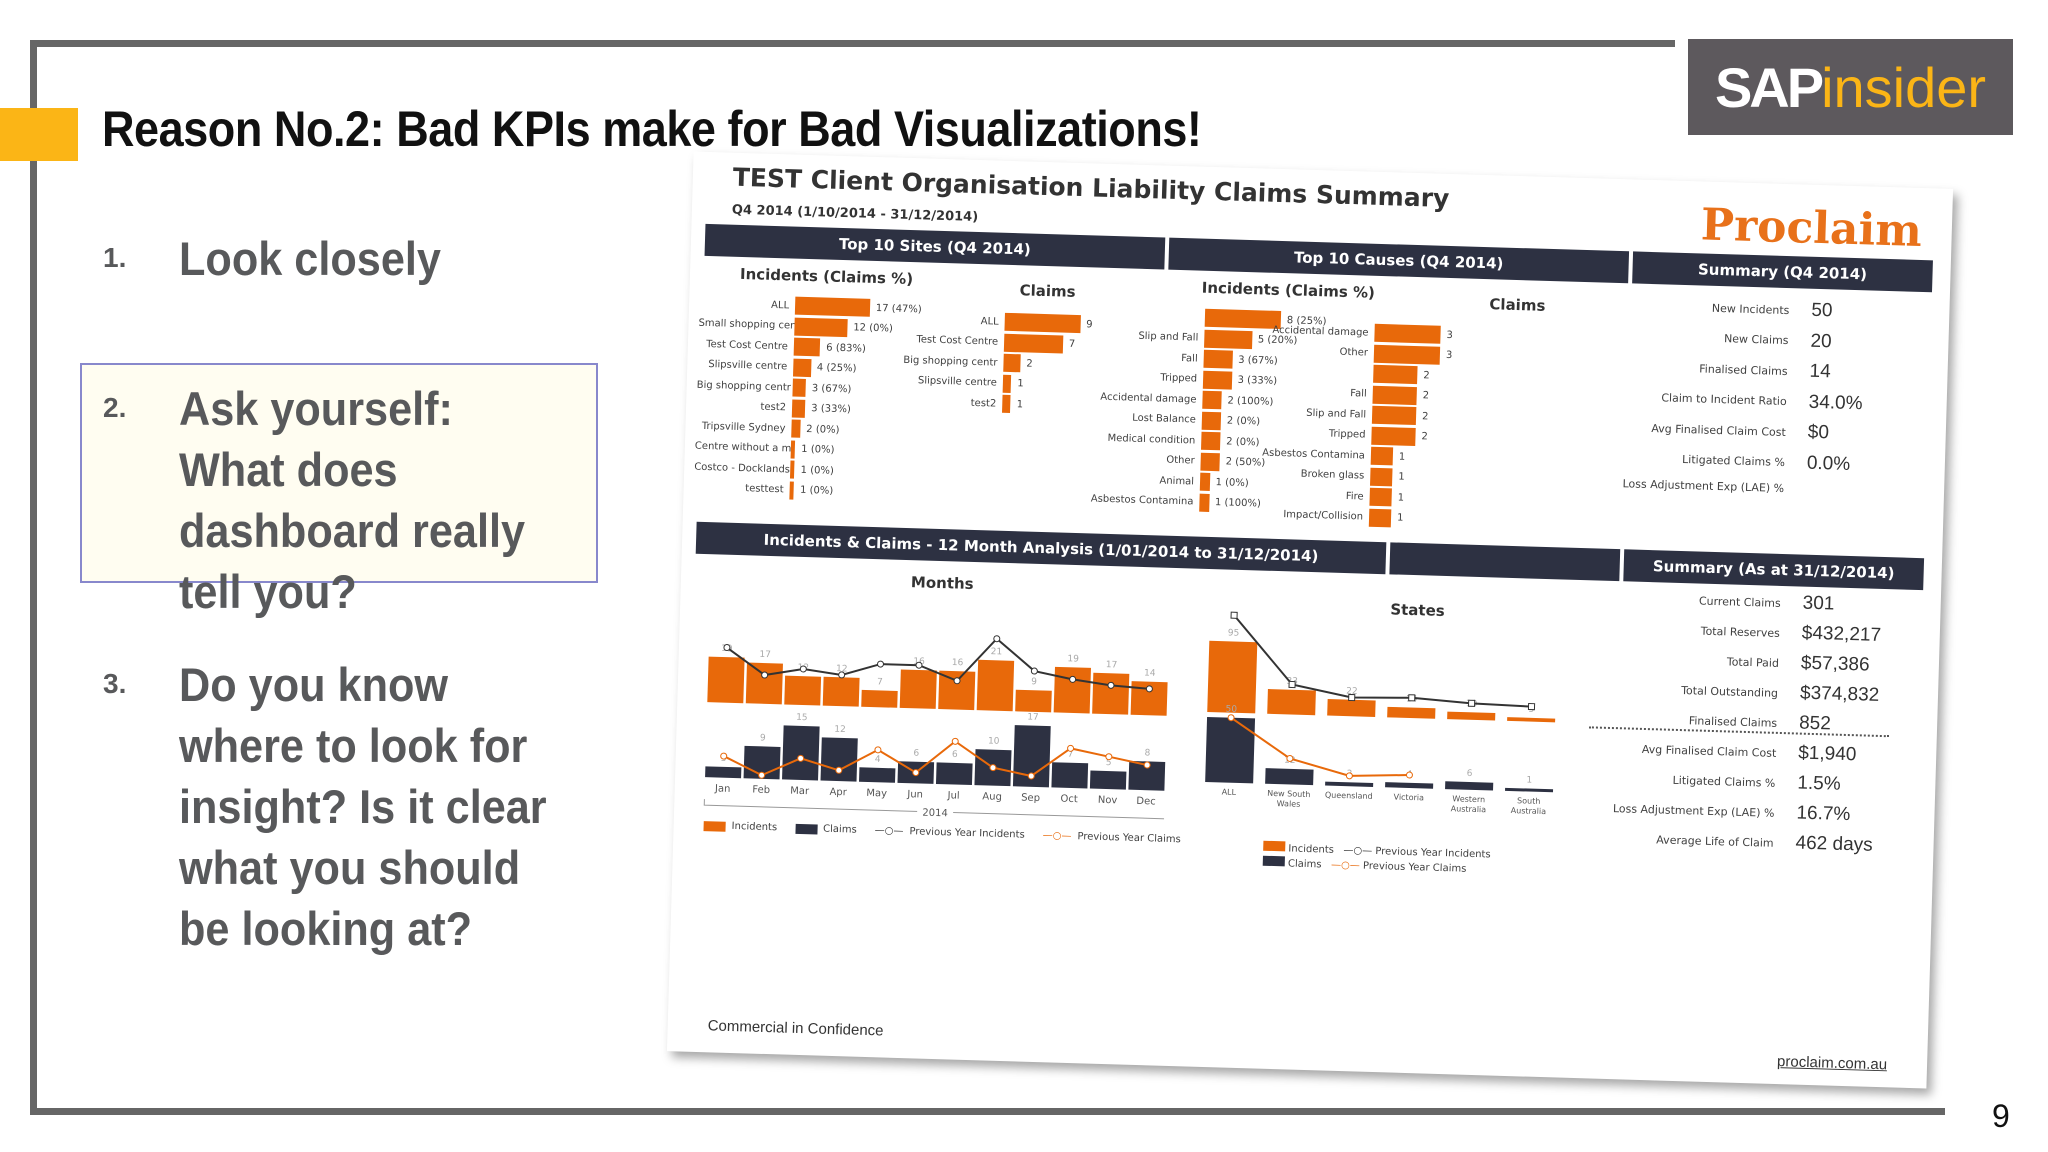 The image size is (2048, 1152). What do you see at coordinates (1769, 87) in the screenshot?
I see `logo-sap-text: SAP` at bounding box center [1769, 87].